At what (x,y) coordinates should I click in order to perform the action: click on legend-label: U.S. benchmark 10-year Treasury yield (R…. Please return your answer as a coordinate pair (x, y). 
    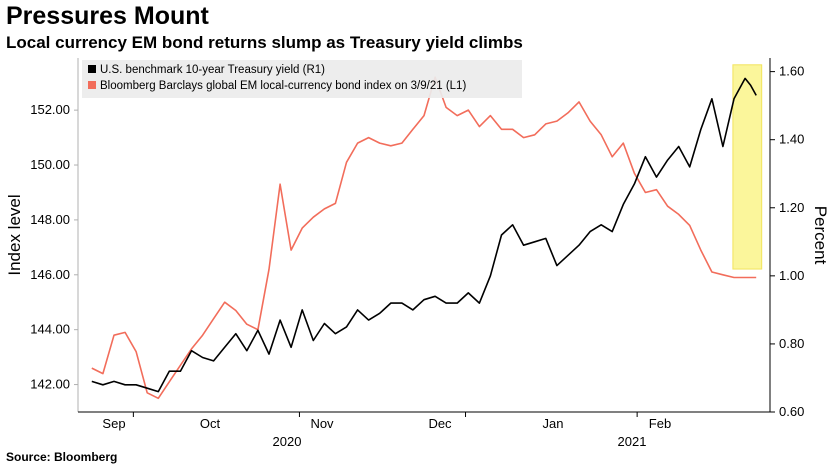
    Looking at the image, I should click on (212, 70).